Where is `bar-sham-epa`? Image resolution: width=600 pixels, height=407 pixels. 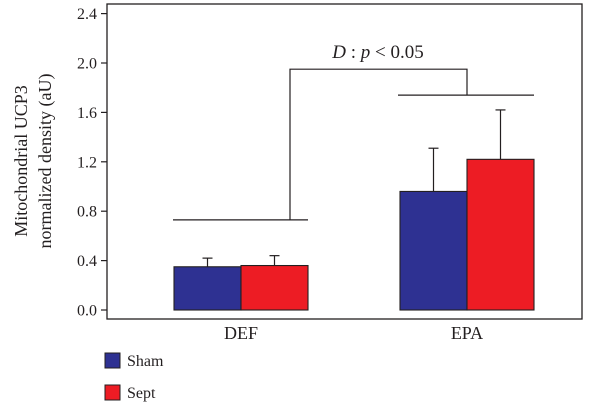
bar-sham-epa is located at coordinates (433, 250).